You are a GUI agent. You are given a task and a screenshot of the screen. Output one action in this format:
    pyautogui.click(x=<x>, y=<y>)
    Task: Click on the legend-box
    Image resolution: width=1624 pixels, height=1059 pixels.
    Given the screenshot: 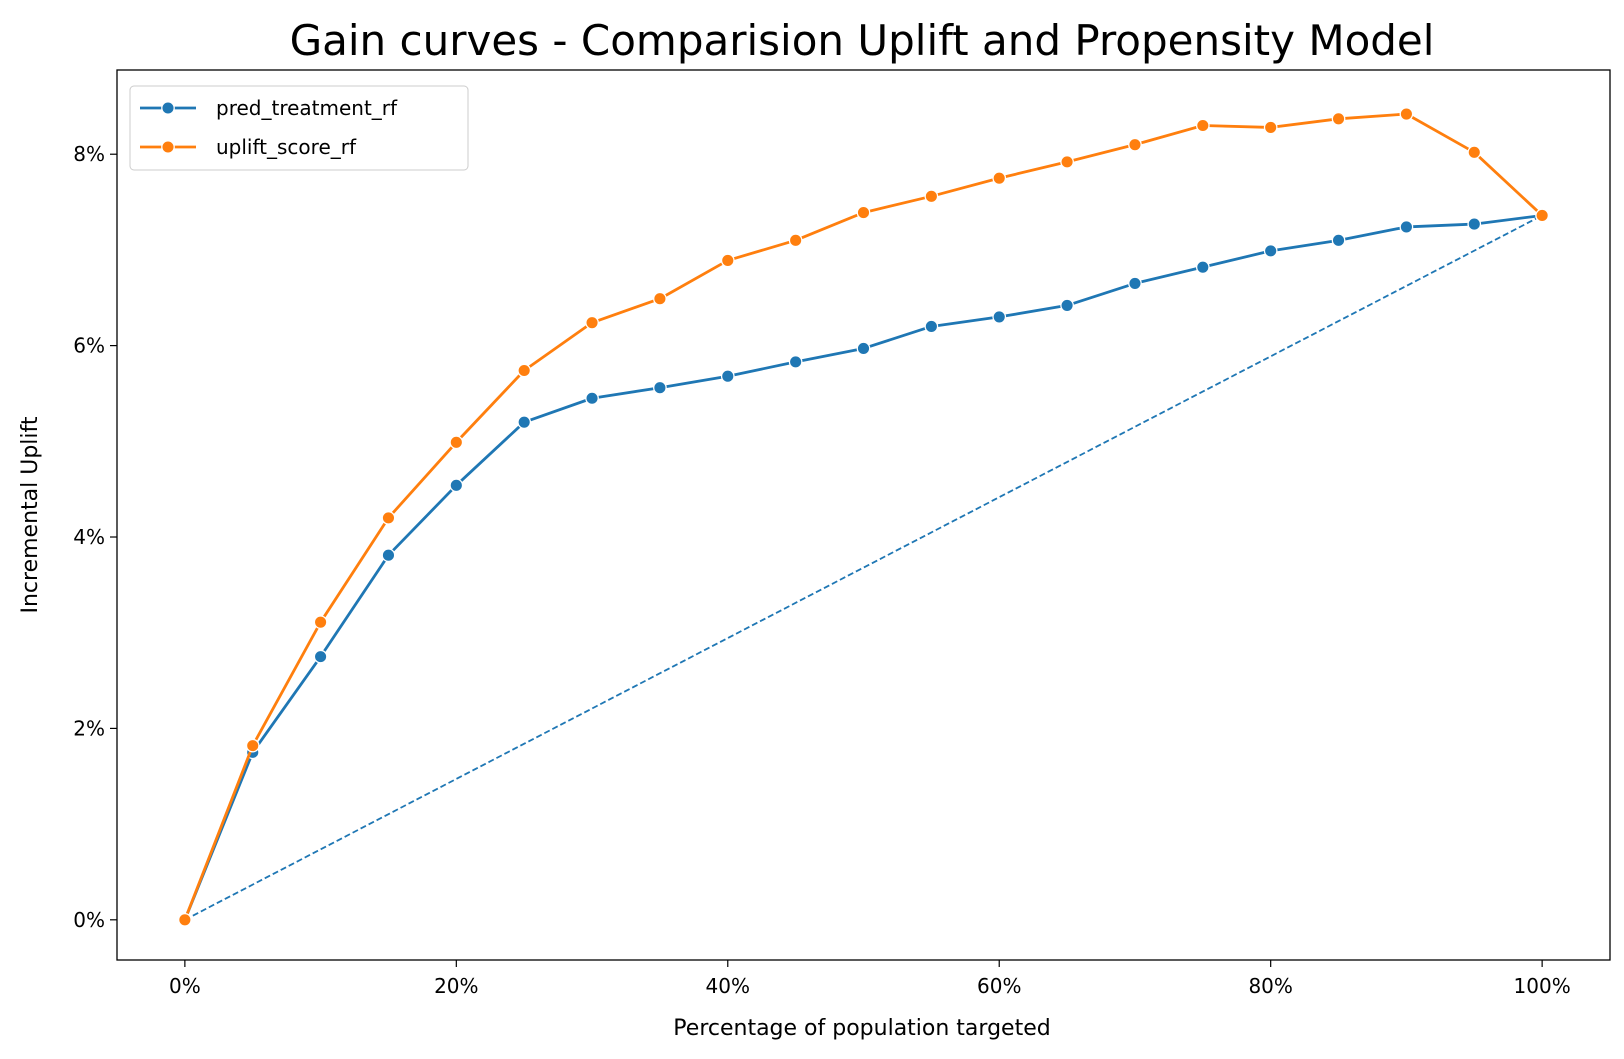 What is the action you would take?
    pyautogui.click(x=299, y=128)
    